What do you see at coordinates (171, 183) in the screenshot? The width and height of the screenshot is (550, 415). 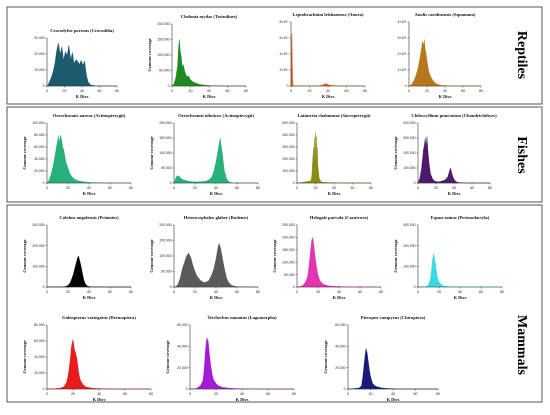 I see `panel-5-y-tick-label: 0` at bounding box center [171, 183].